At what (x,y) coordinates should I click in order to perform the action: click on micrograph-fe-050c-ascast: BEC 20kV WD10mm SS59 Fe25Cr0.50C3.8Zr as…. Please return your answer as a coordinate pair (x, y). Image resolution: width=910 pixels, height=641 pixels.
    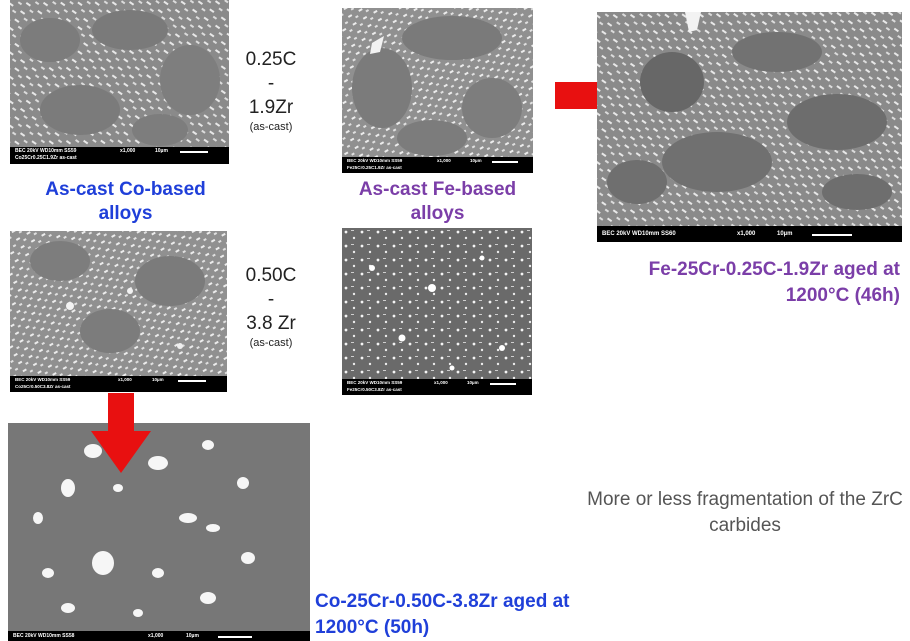
    Looking at the image, I should click on (437, 311).